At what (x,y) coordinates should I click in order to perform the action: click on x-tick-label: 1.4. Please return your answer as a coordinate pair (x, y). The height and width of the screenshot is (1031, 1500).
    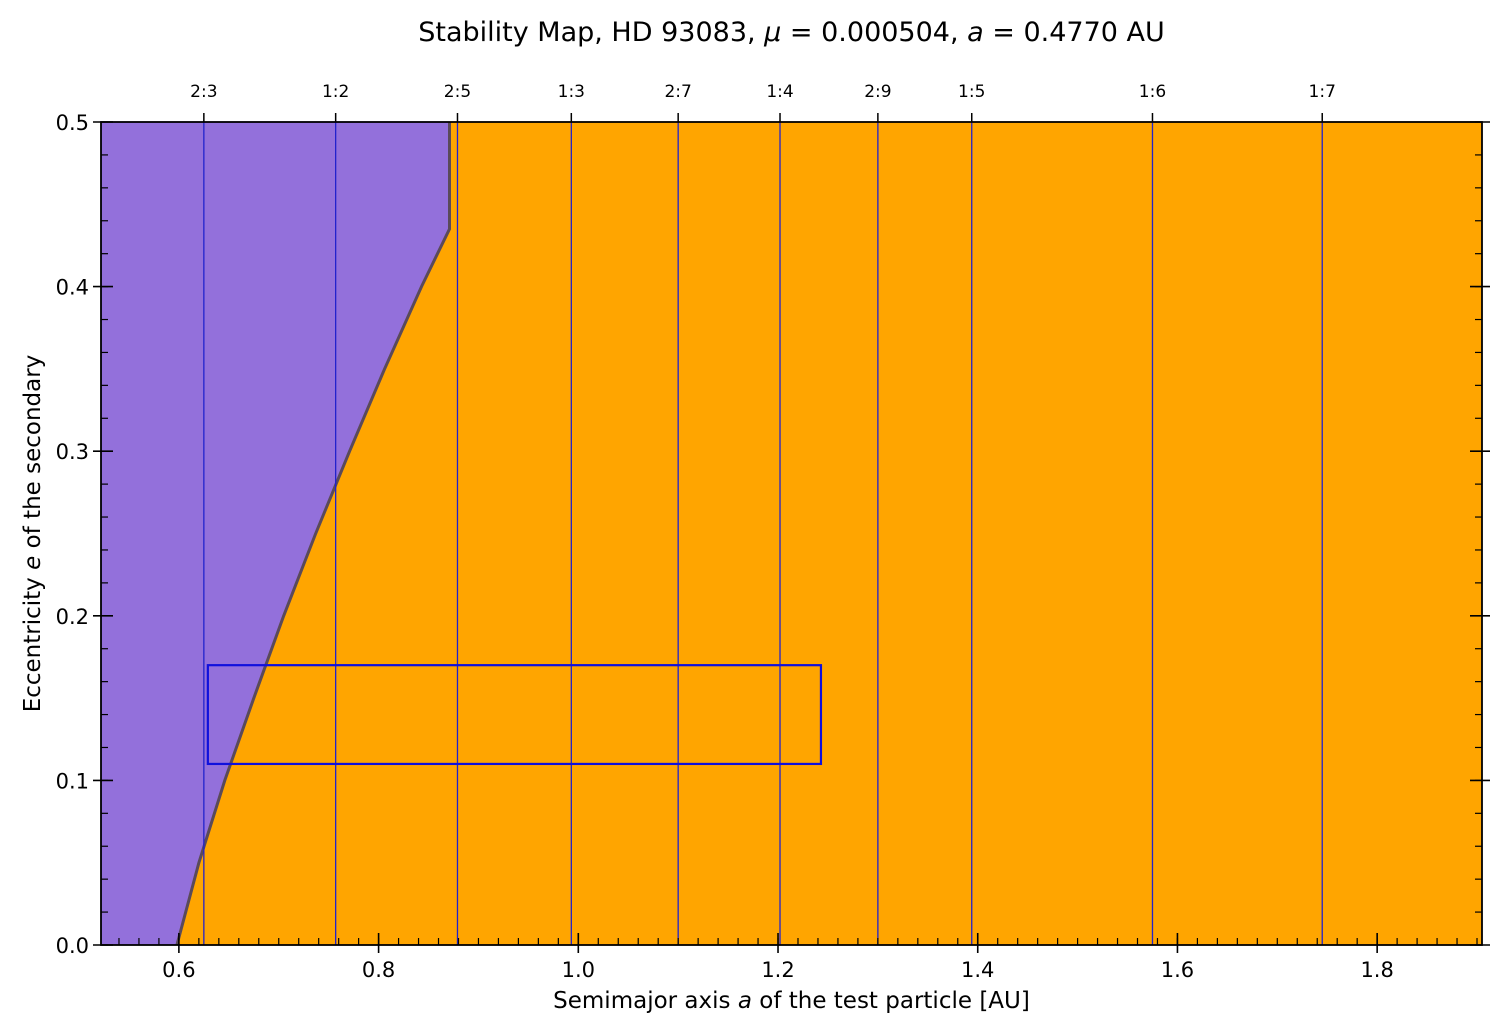
    Looking at the image, I should click on (977, 970).